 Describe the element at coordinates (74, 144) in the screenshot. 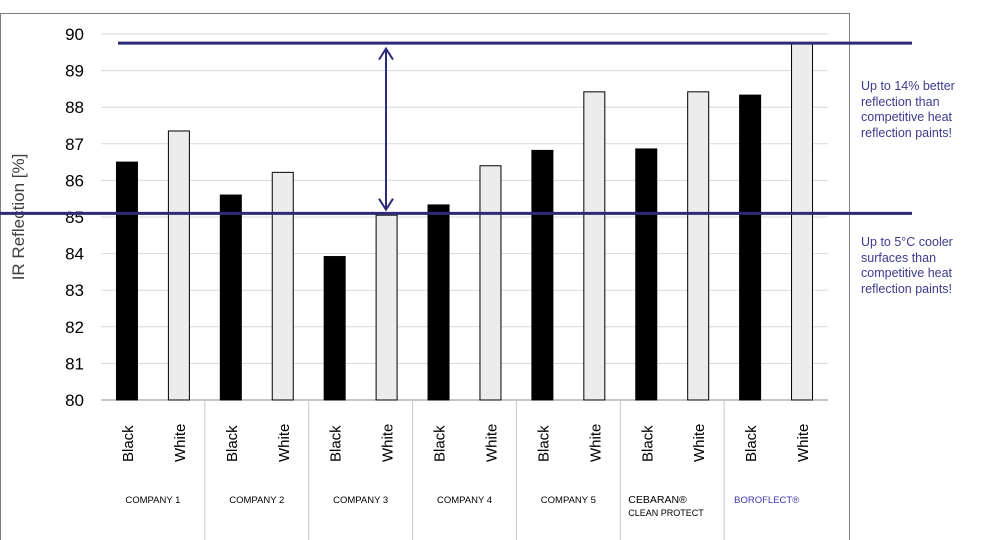

I see `y-tick-label: 87` at that location.